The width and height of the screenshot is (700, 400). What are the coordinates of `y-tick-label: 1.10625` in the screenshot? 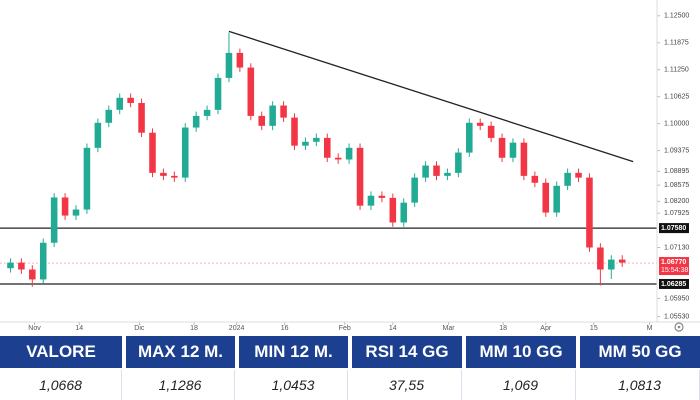 It's located at (676, 97).